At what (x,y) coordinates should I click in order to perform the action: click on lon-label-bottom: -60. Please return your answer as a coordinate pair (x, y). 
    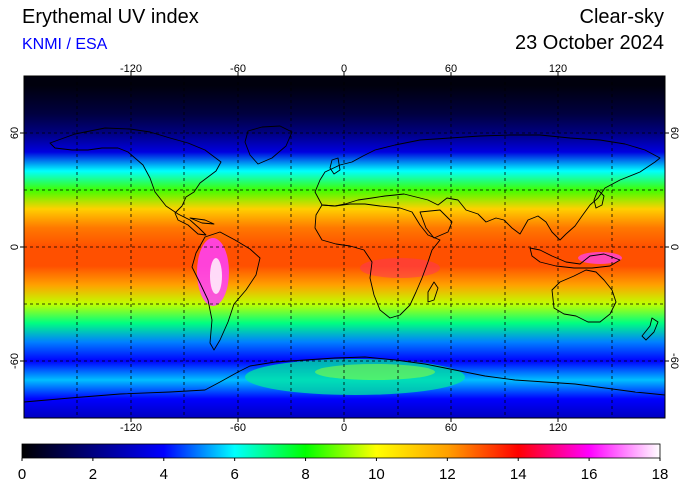
    Looking at the image, I should click on (238, 428).